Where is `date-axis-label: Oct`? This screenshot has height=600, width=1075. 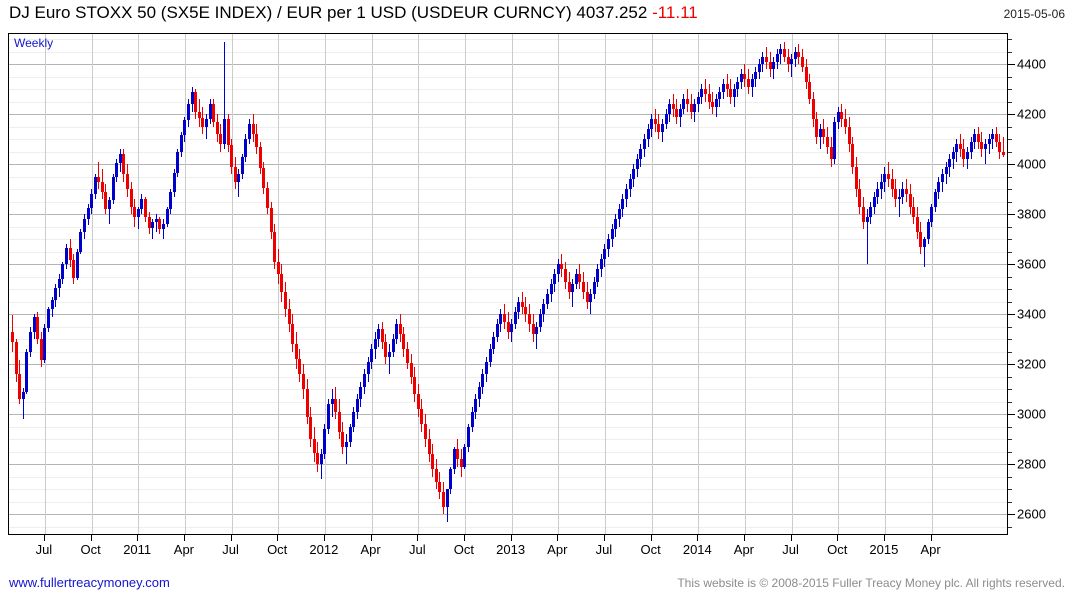
date-axis-label: Oct is located at coordinates (464, 549).